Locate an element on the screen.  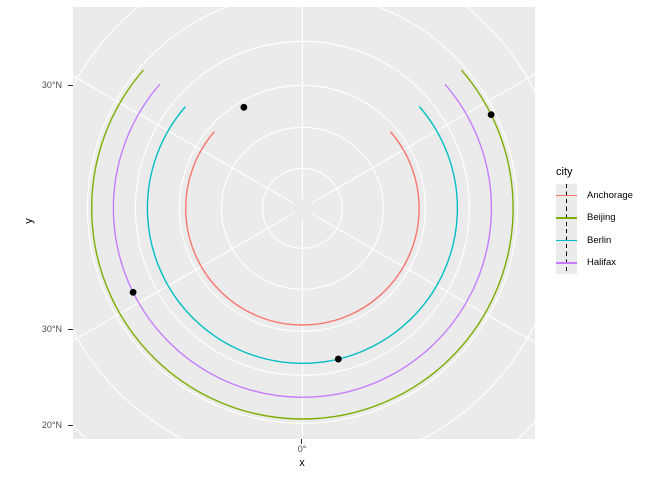
legend-key-beijing is located at coordinates (566, 217).